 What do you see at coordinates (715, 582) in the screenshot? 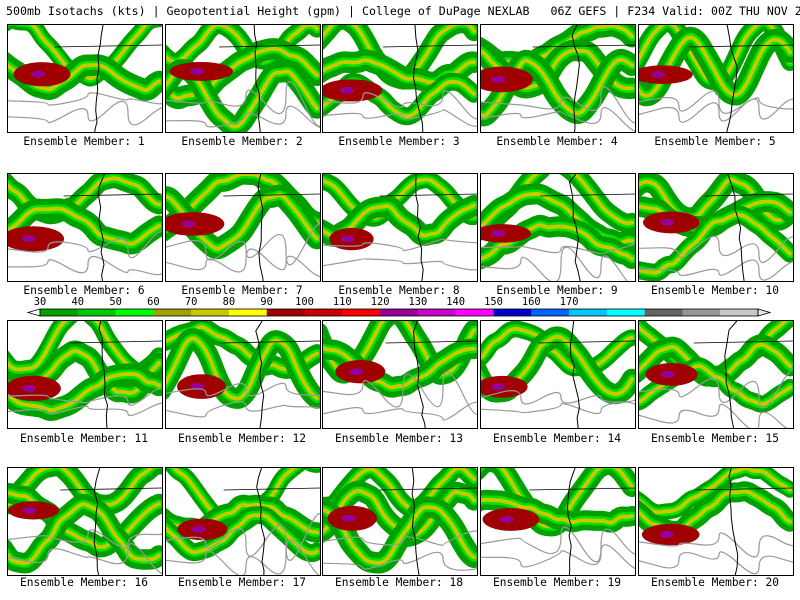
I see `ensemble-caption-20: Ensemble Member: 20` at bounding box center [715, 582].